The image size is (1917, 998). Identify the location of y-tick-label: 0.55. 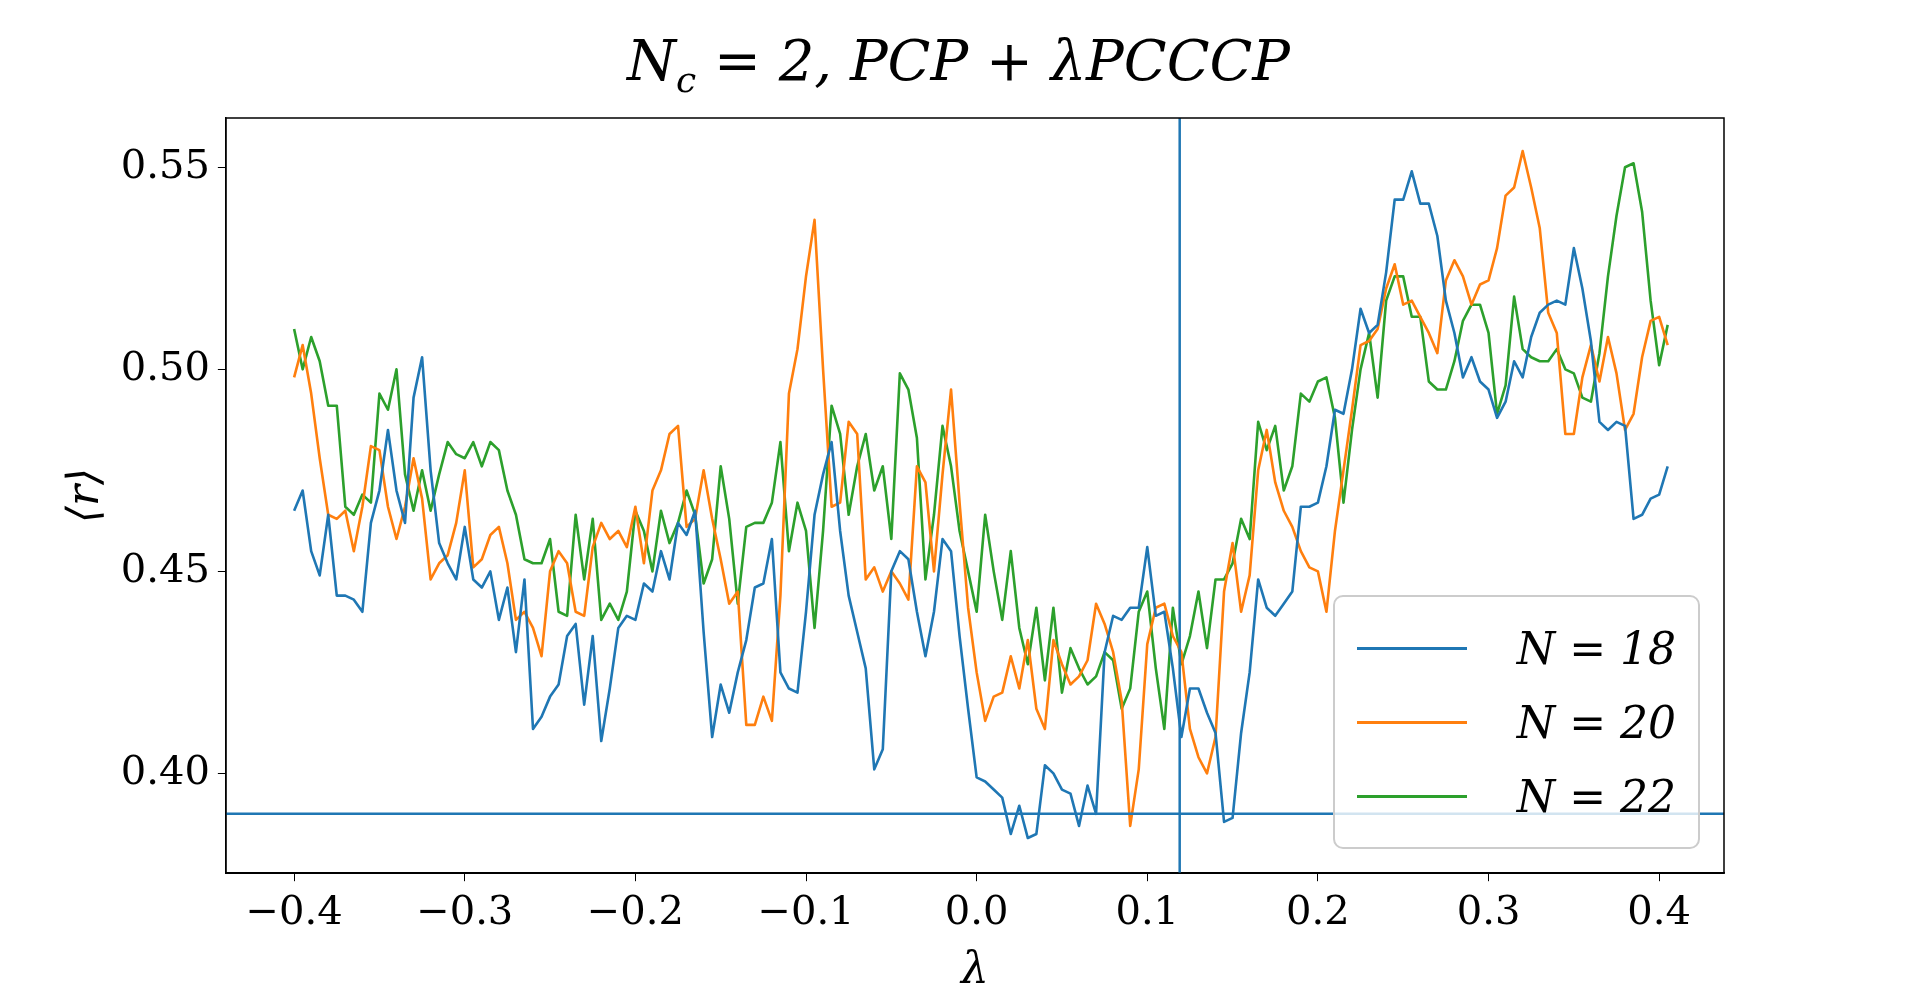
(165, 163).